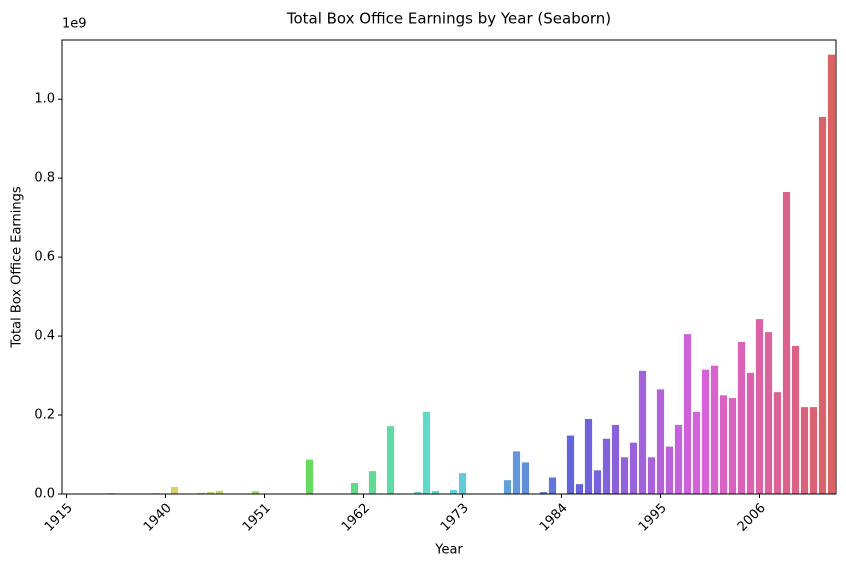  What do you see at coordinates (17, 267) in the screenshot?
I see `y-axis-label: Total Box Office Earnings` at bounding box center [17, 267].